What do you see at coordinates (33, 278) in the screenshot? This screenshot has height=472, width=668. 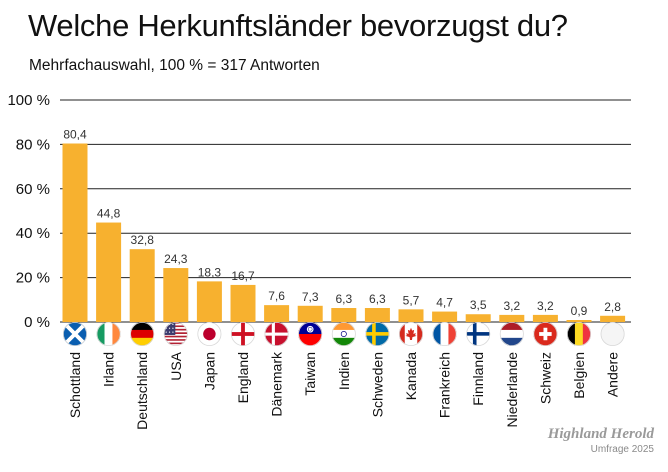 I see `y-tick-label: 20 %` at bounding box center [33, 278].